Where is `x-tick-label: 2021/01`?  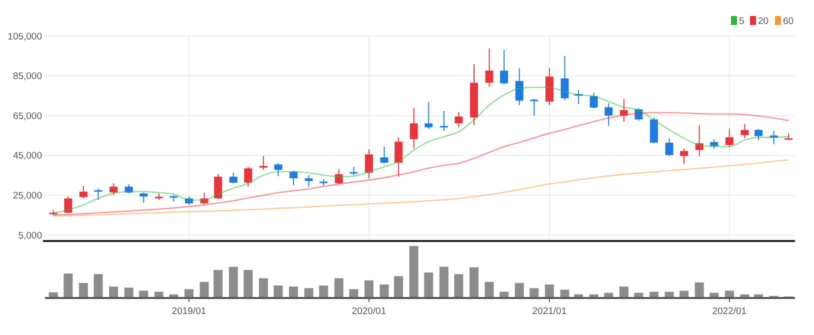
x-tick-label: 2021/01 is located at coordinates (549, 311).